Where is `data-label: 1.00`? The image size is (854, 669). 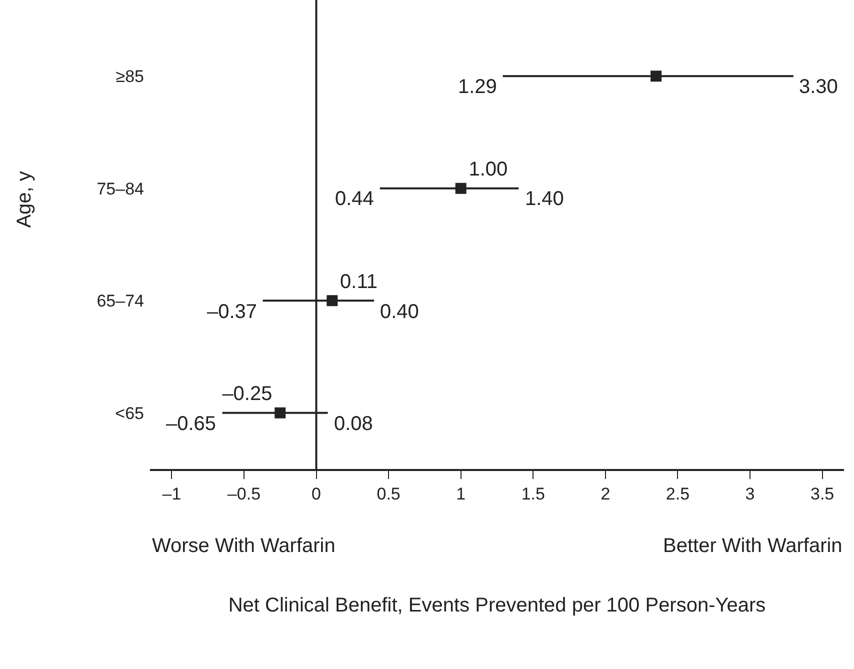 data-label: 1.00 is located at coordinates (488, 169).